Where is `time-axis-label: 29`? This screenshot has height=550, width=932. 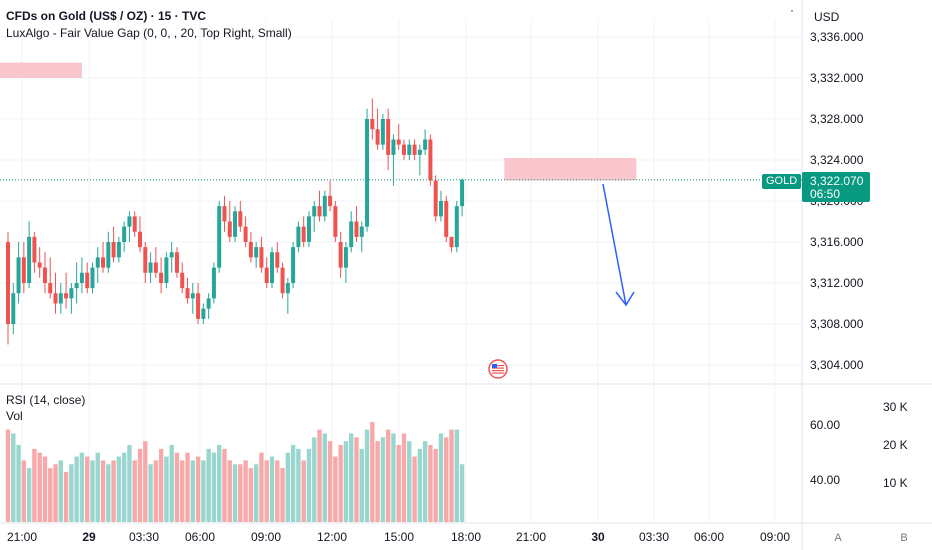 time-axis-label: 29 is located at coordinates (89, 537).